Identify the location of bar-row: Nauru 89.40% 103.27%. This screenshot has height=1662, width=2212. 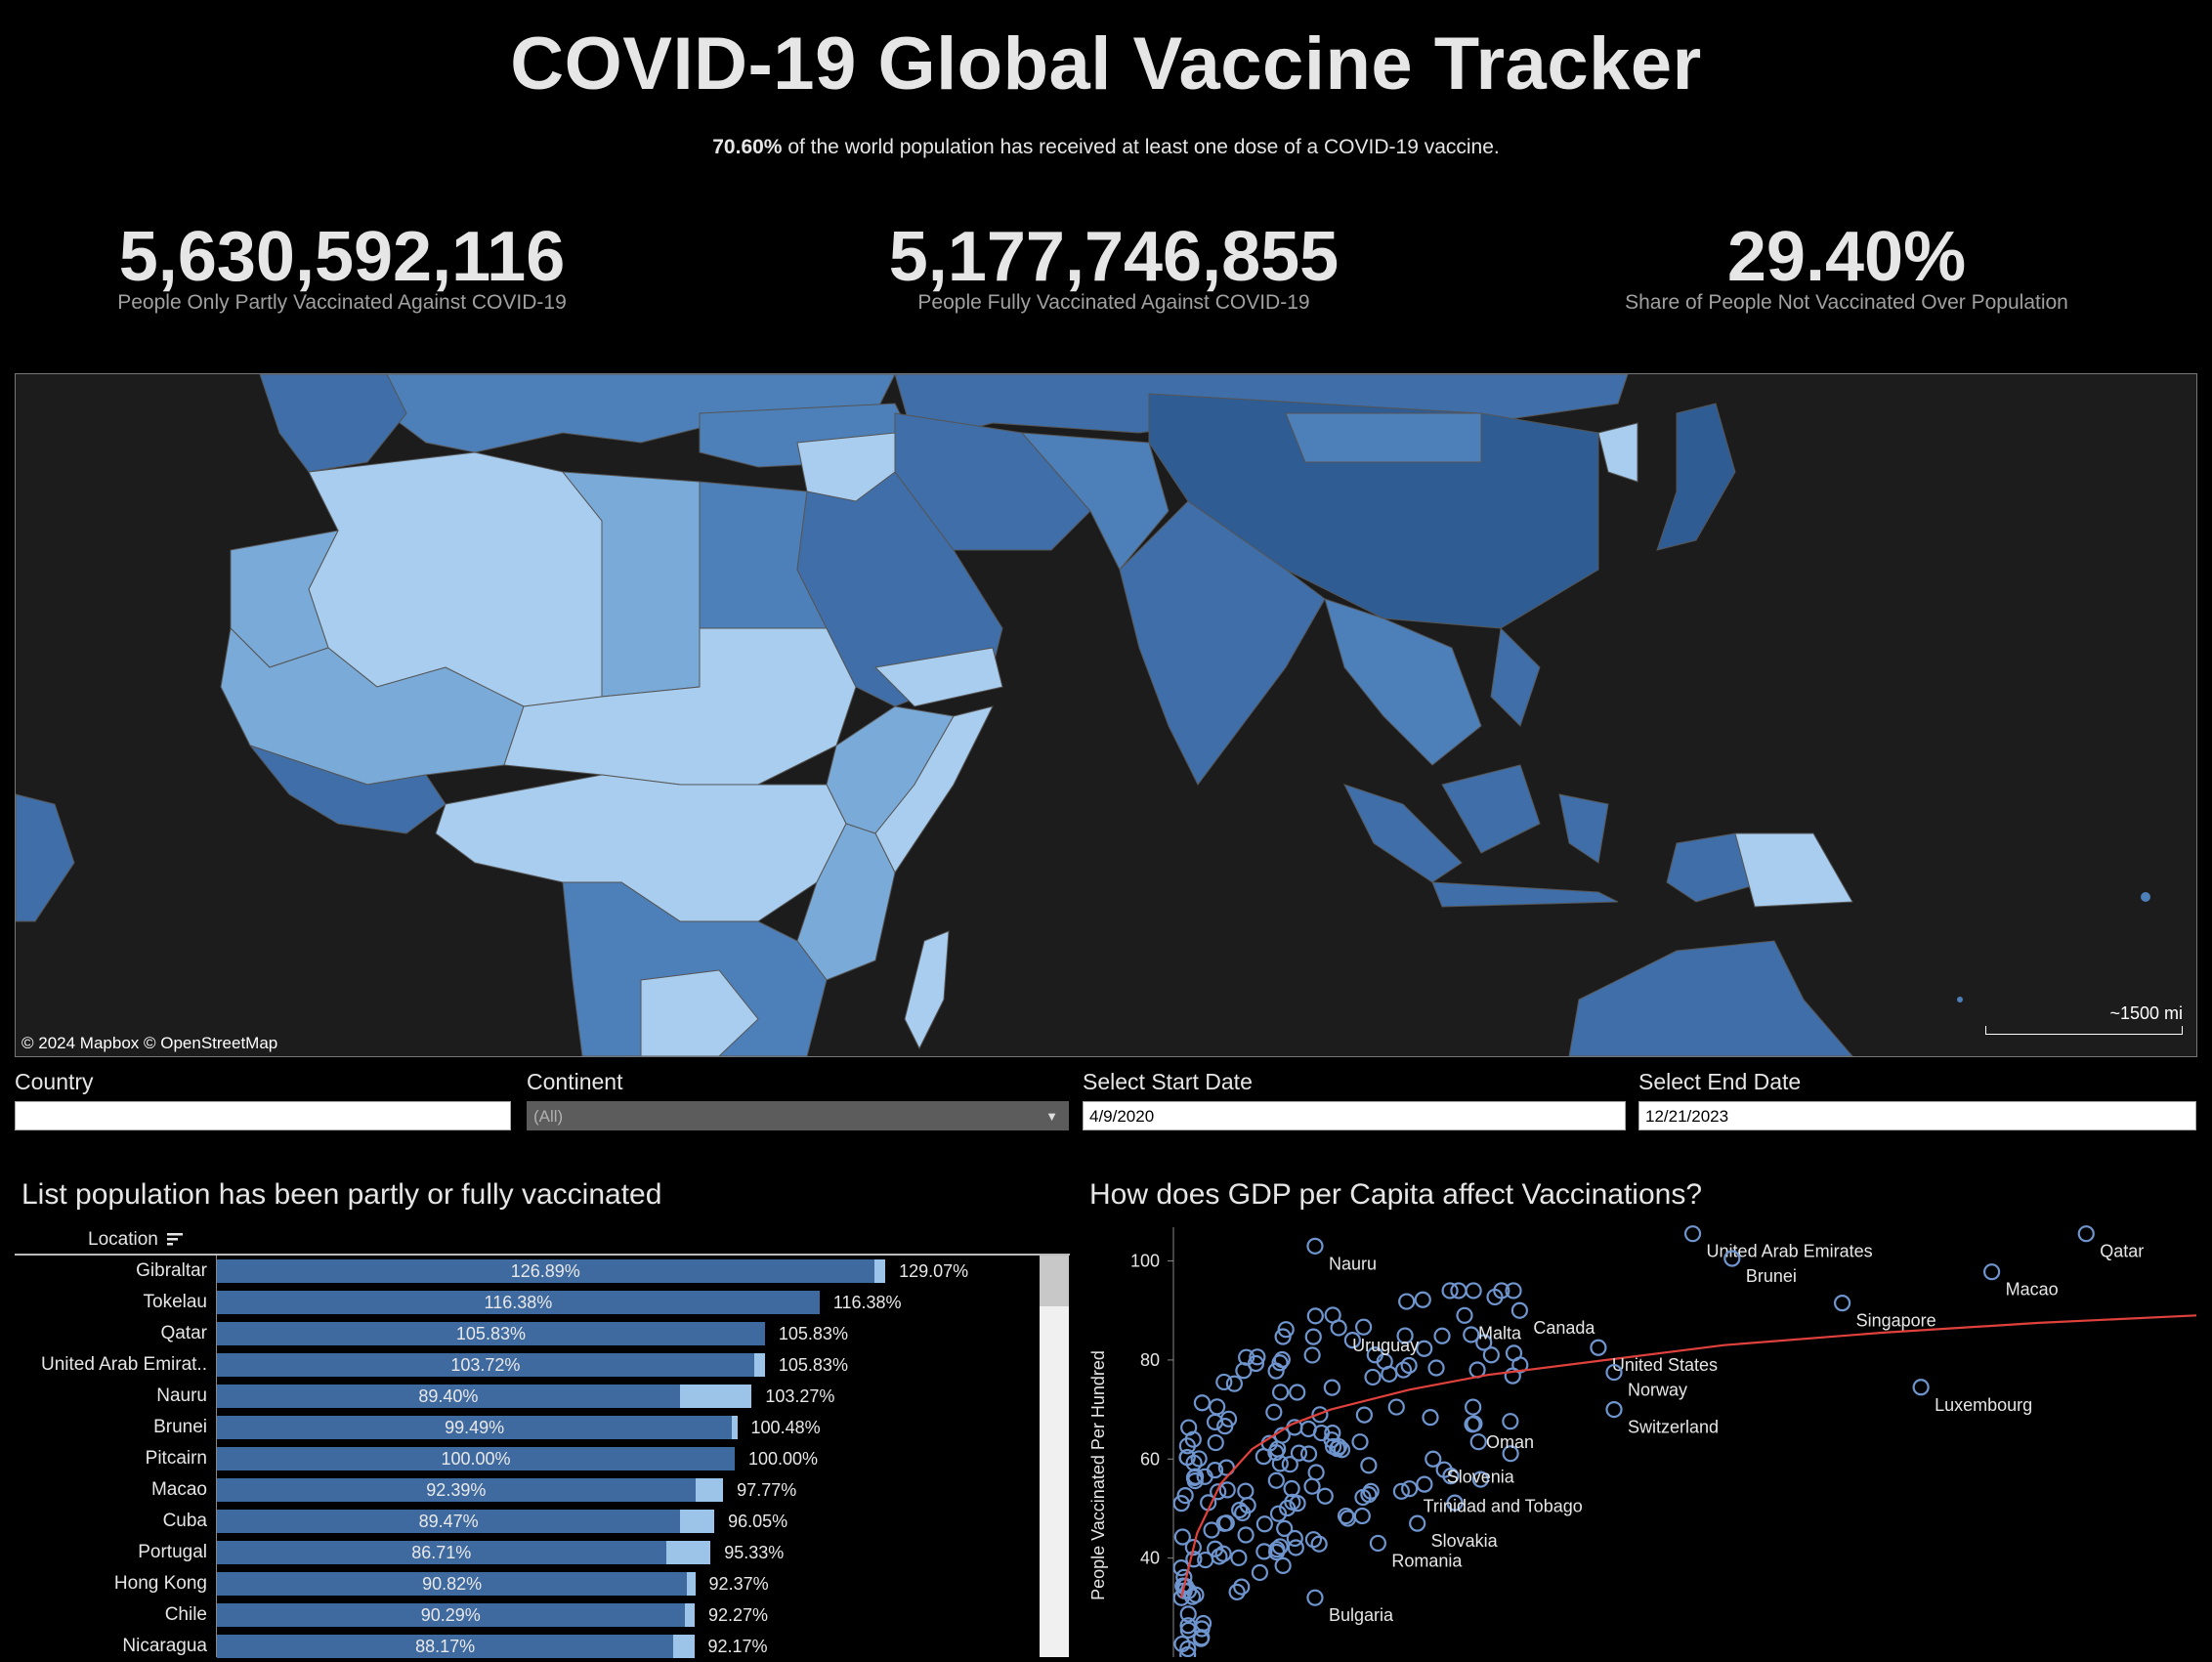
(520, 1396).